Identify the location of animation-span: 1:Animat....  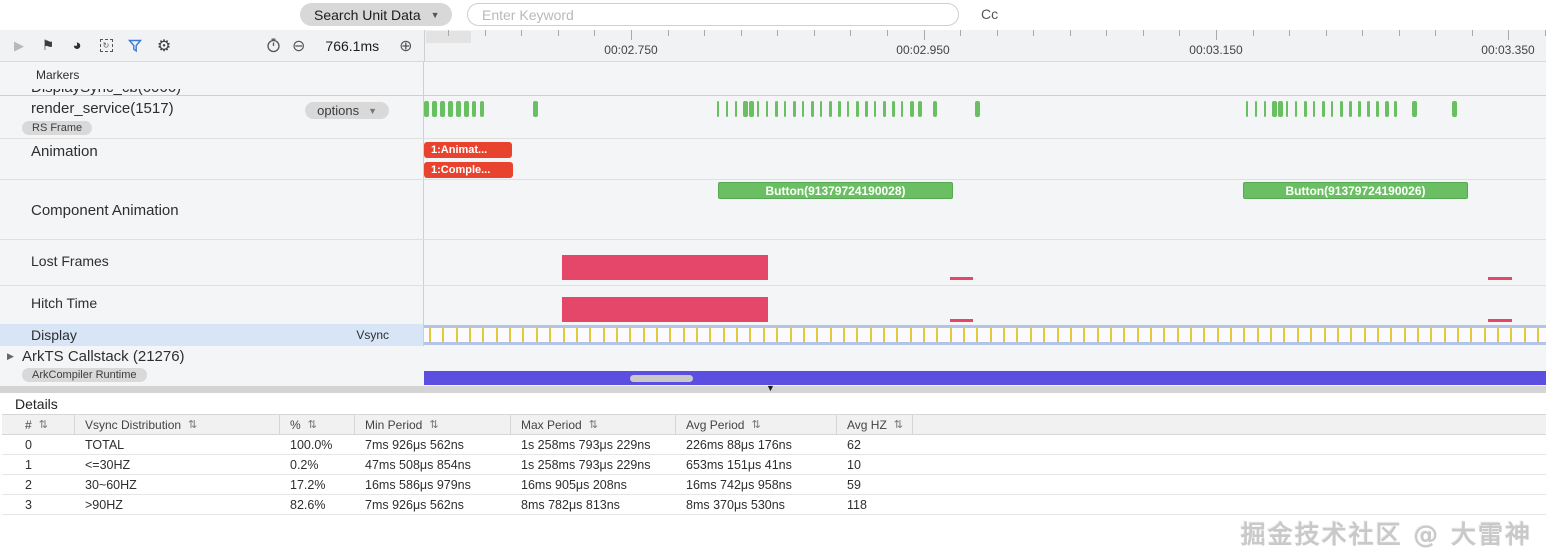
(468, 150).